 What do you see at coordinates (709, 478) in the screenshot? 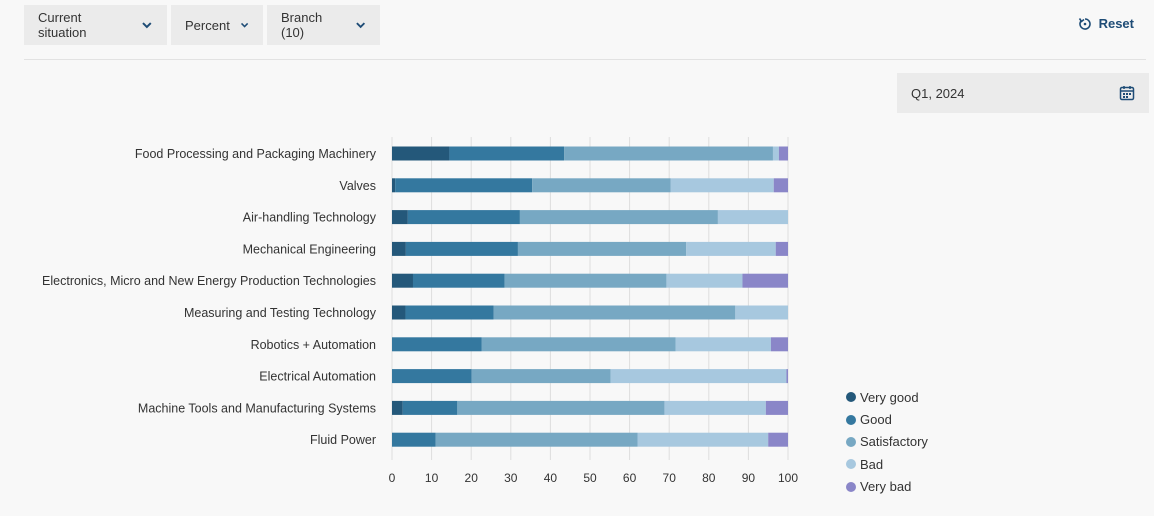
I see `x-tick-label: 80` at bounding box center [709, 478].